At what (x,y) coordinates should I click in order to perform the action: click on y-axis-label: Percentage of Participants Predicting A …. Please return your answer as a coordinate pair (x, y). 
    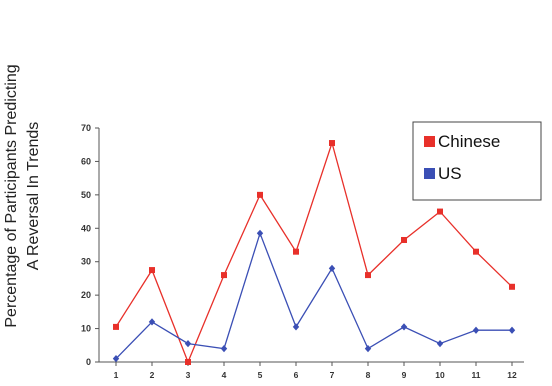
    Looking at the image, I should click on (22, 195).